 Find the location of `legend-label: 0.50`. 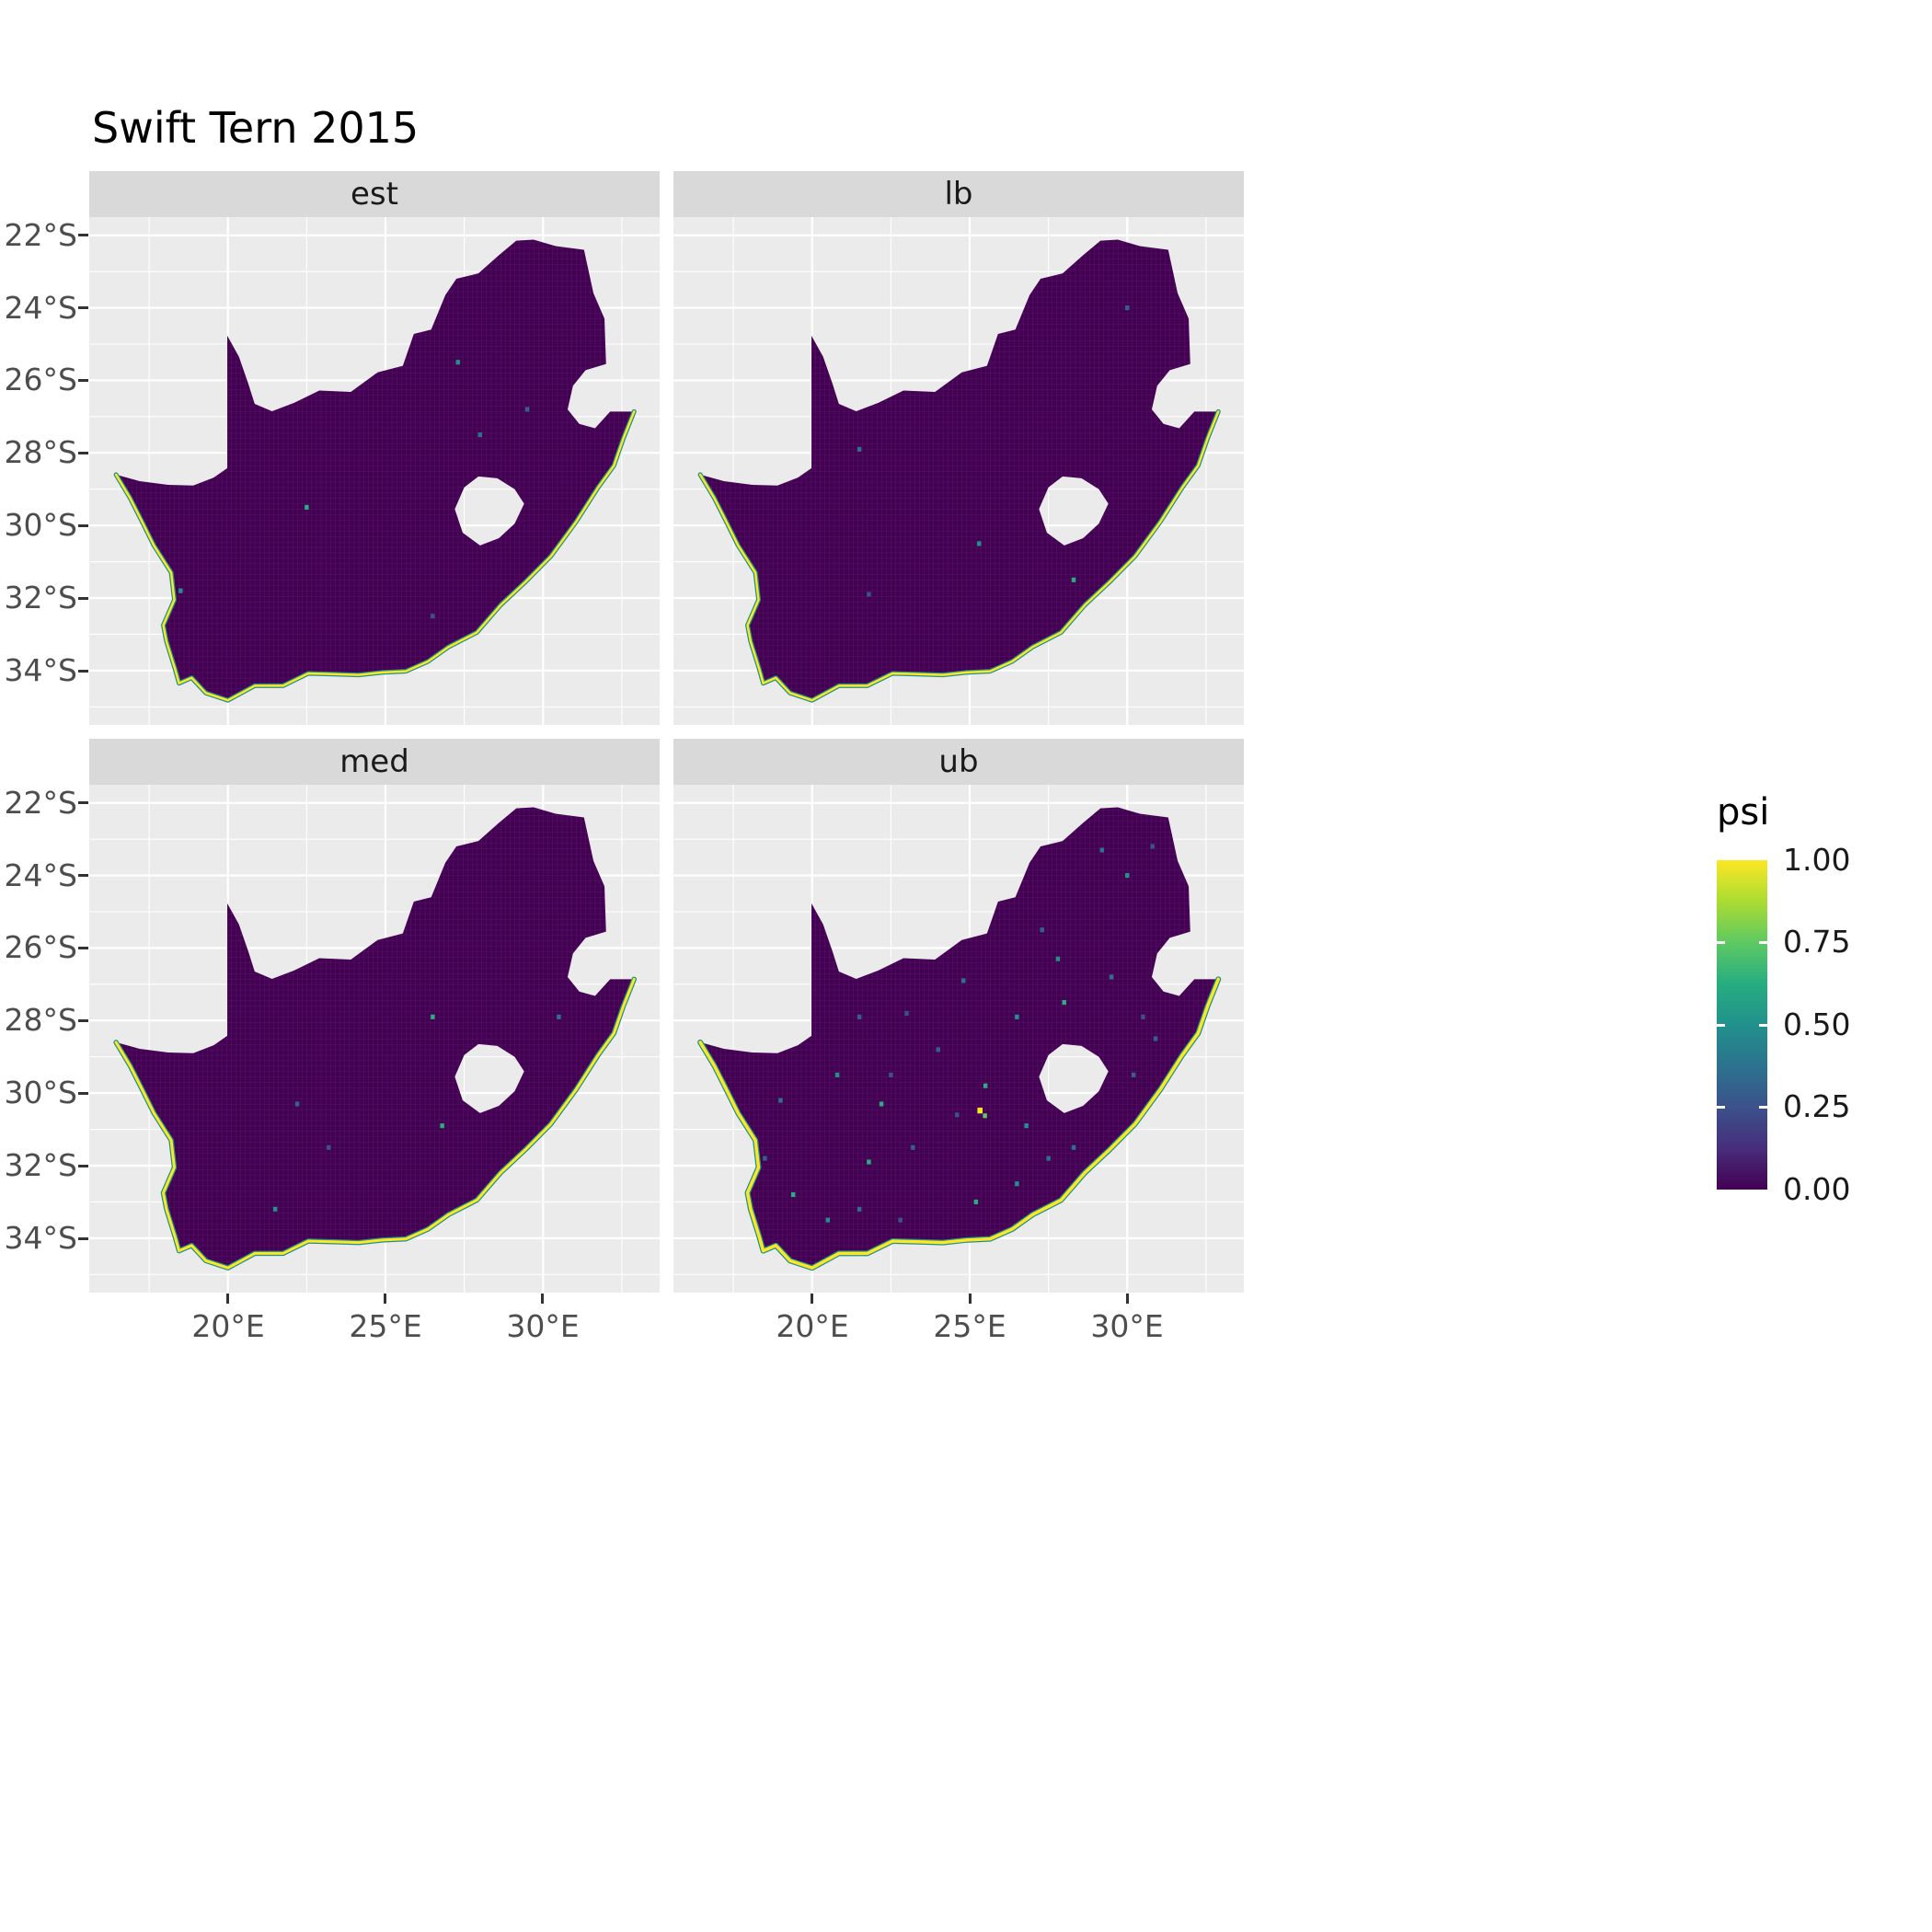

legend-label: 0.50 is located at coordinates (1817, 1024).